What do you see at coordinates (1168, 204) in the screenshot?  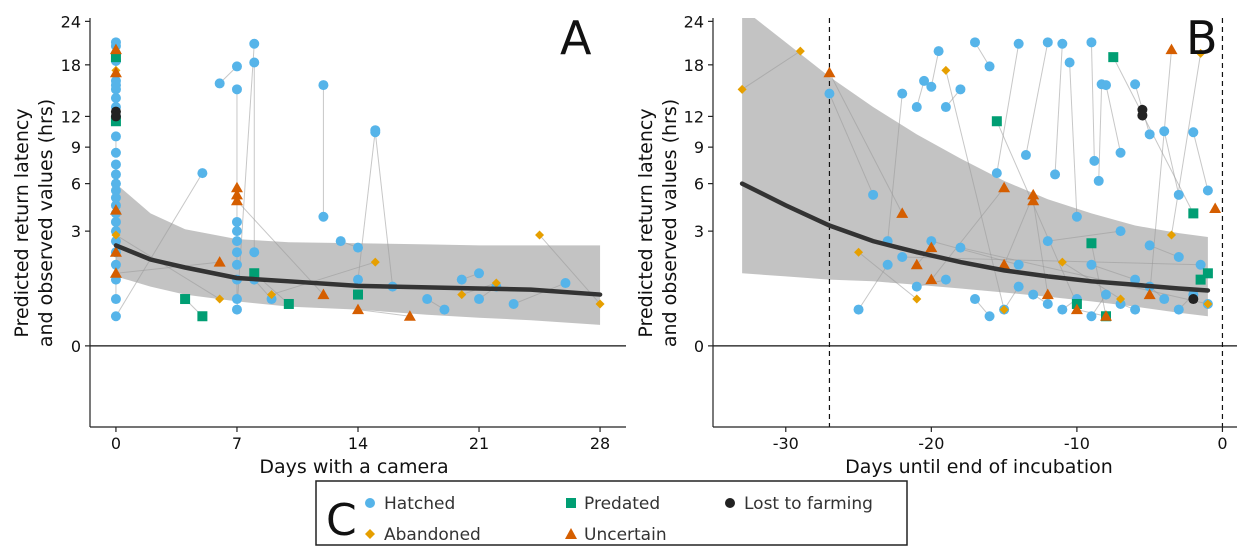 I see `panel-b-series-lost-to-farming` at bounding box center [1168, 204].